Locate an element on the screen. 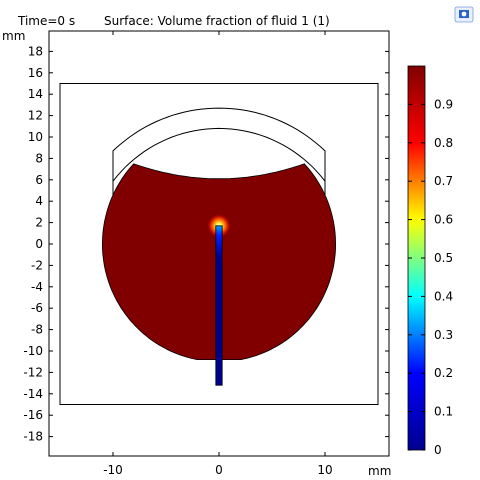  colorbar-tick-label: 0.9 is located at coordinates (443, 104).